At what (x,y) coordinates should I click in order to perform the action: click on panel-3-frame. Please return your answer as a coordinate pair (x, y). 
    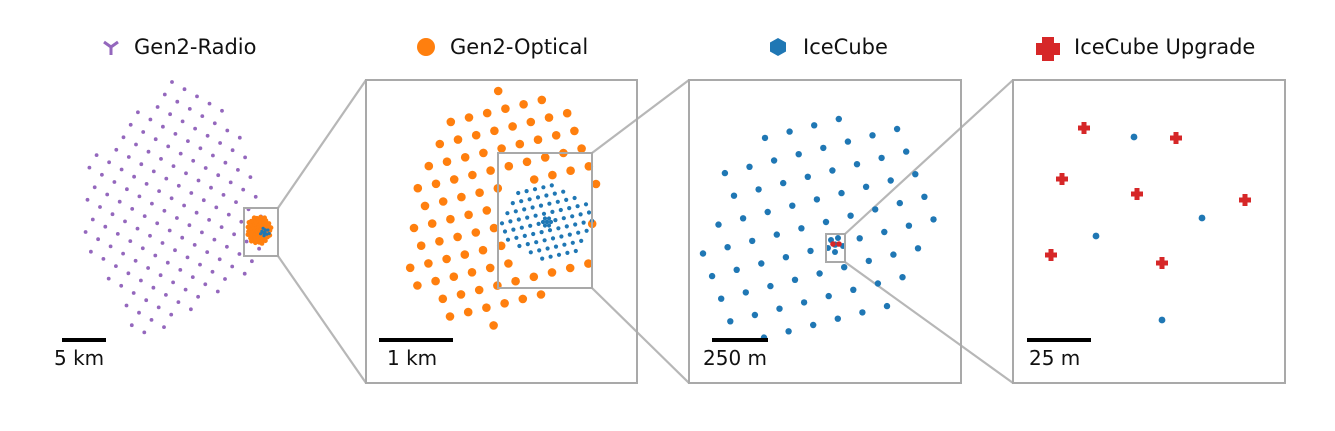
    Looking at the image, I should click on (825, 231).